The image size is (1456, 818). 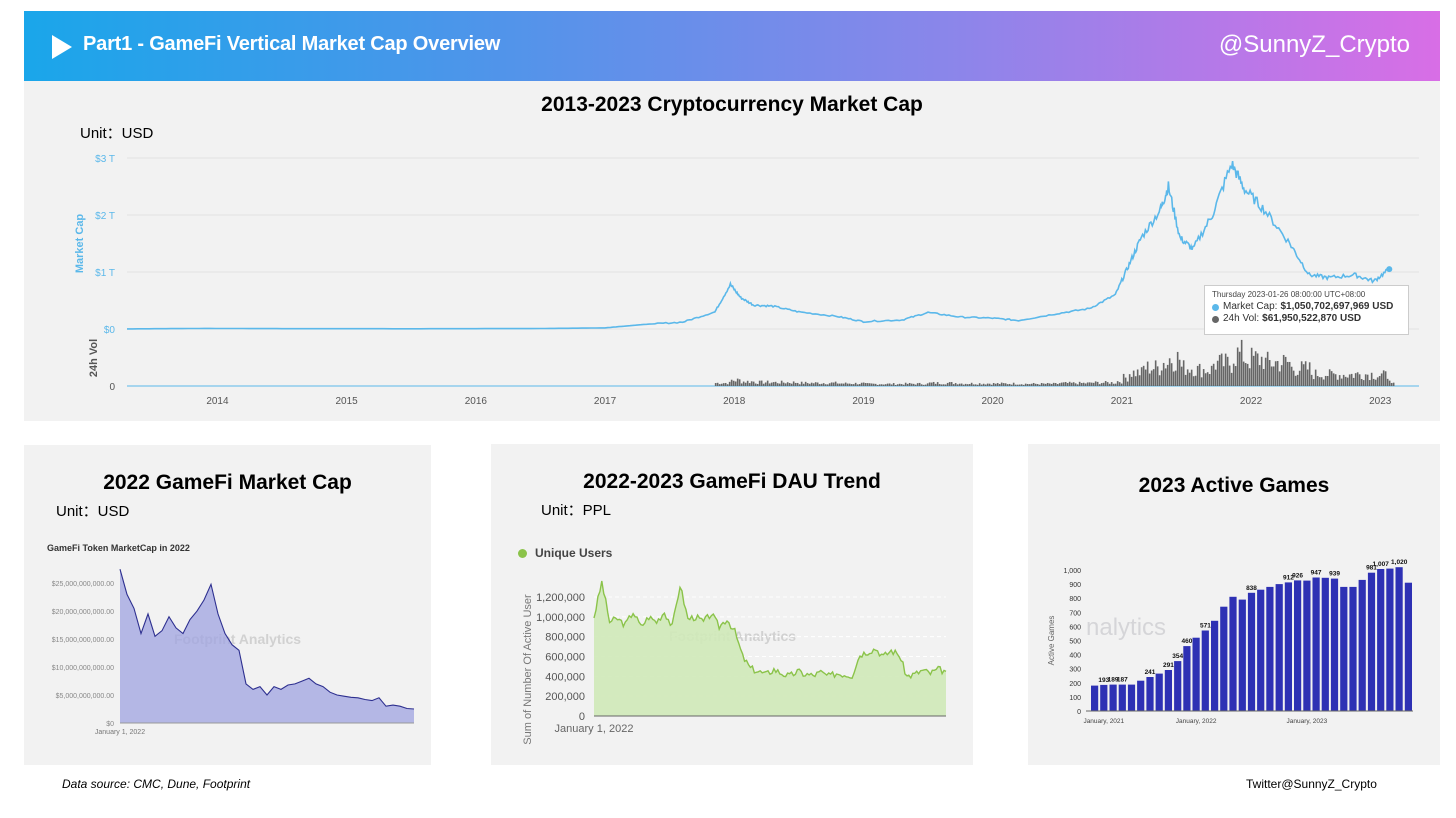 What do you see at coordinates (1250, 306) in the screenshot?
I see `tooltip-mc-label: Market Cap:` at bounding box center [1250, 306].